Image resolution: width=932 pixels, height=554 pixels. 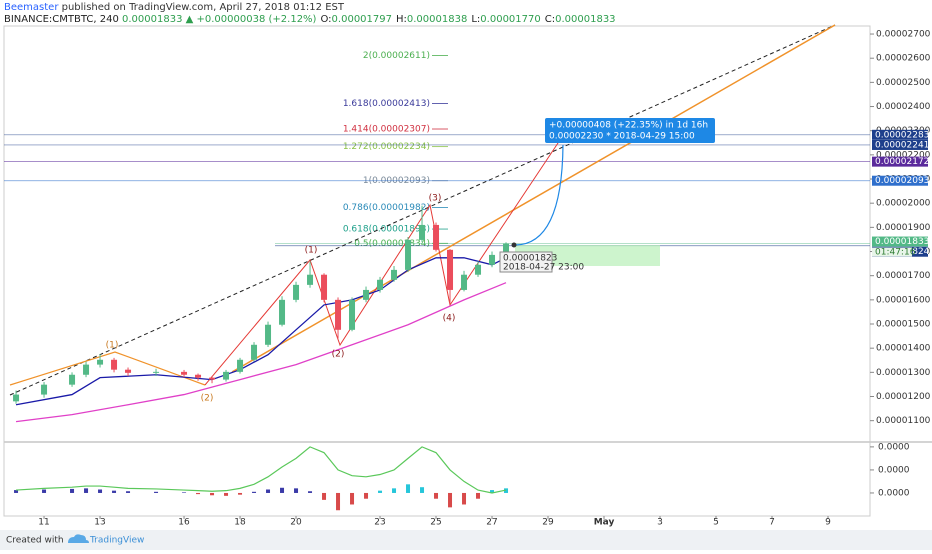 I want to click on ohlc-value: 0.00001797, so click(x=362, y=19).